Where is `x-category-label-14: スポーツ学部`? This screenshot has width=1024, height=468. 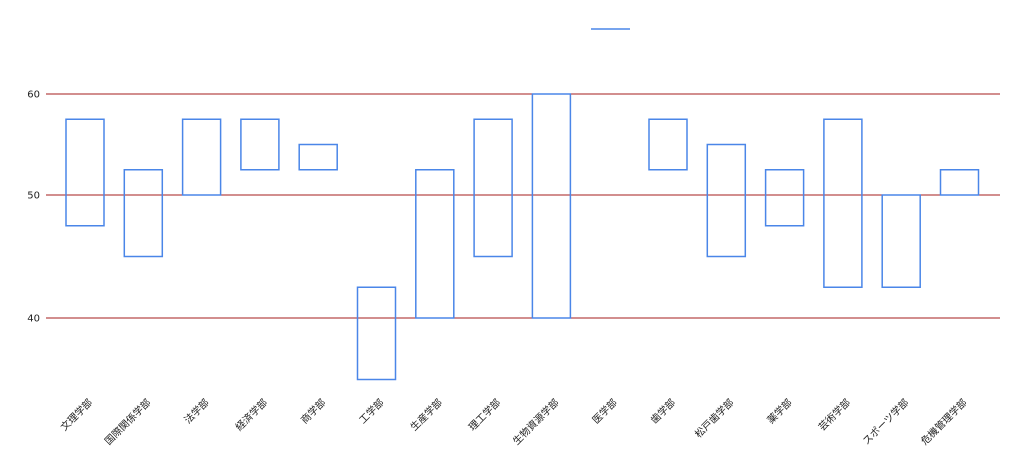
x-category-label-14: スポーツ学部 is located at coordinates (885, 421).